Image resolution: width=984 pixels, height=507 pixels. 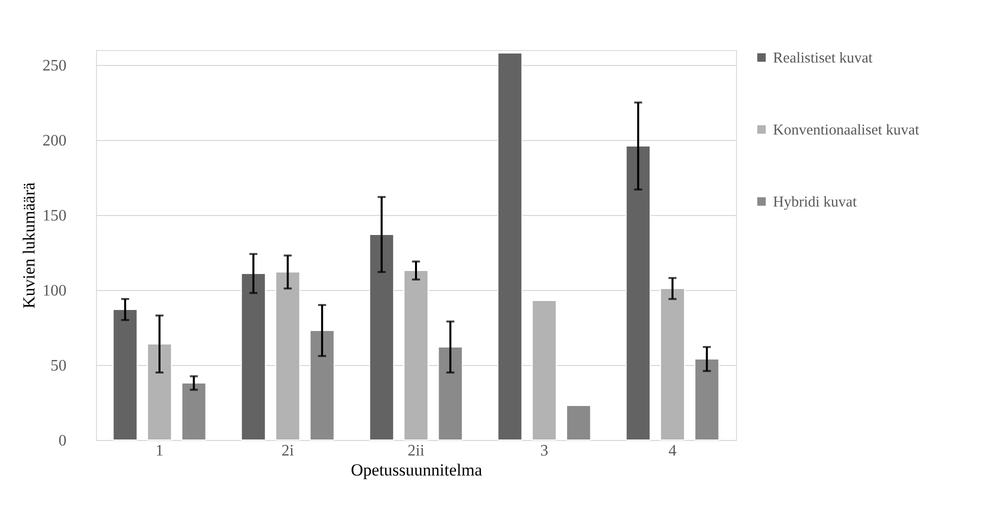 What do you see at coordinates (159, 451) in the screenshot?
I see `x-tick-label: 1` at bounding box center [159, 451].